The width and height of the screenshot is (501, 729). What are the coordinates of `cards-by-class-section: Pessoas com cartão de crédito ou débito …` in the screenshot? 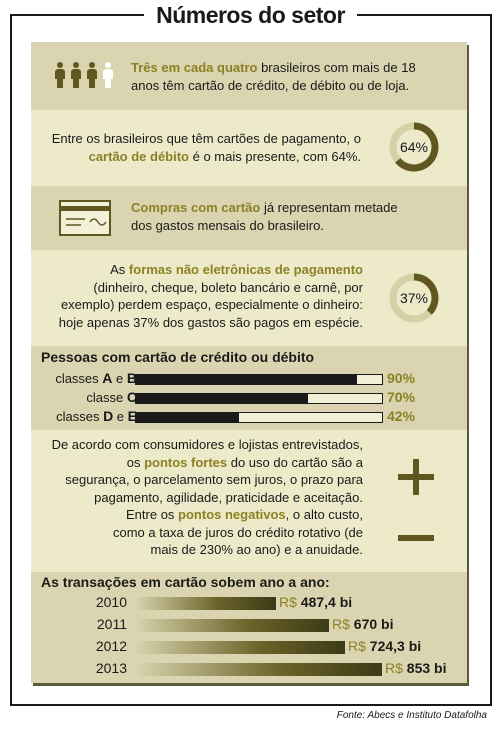 It's located at (249, 388).